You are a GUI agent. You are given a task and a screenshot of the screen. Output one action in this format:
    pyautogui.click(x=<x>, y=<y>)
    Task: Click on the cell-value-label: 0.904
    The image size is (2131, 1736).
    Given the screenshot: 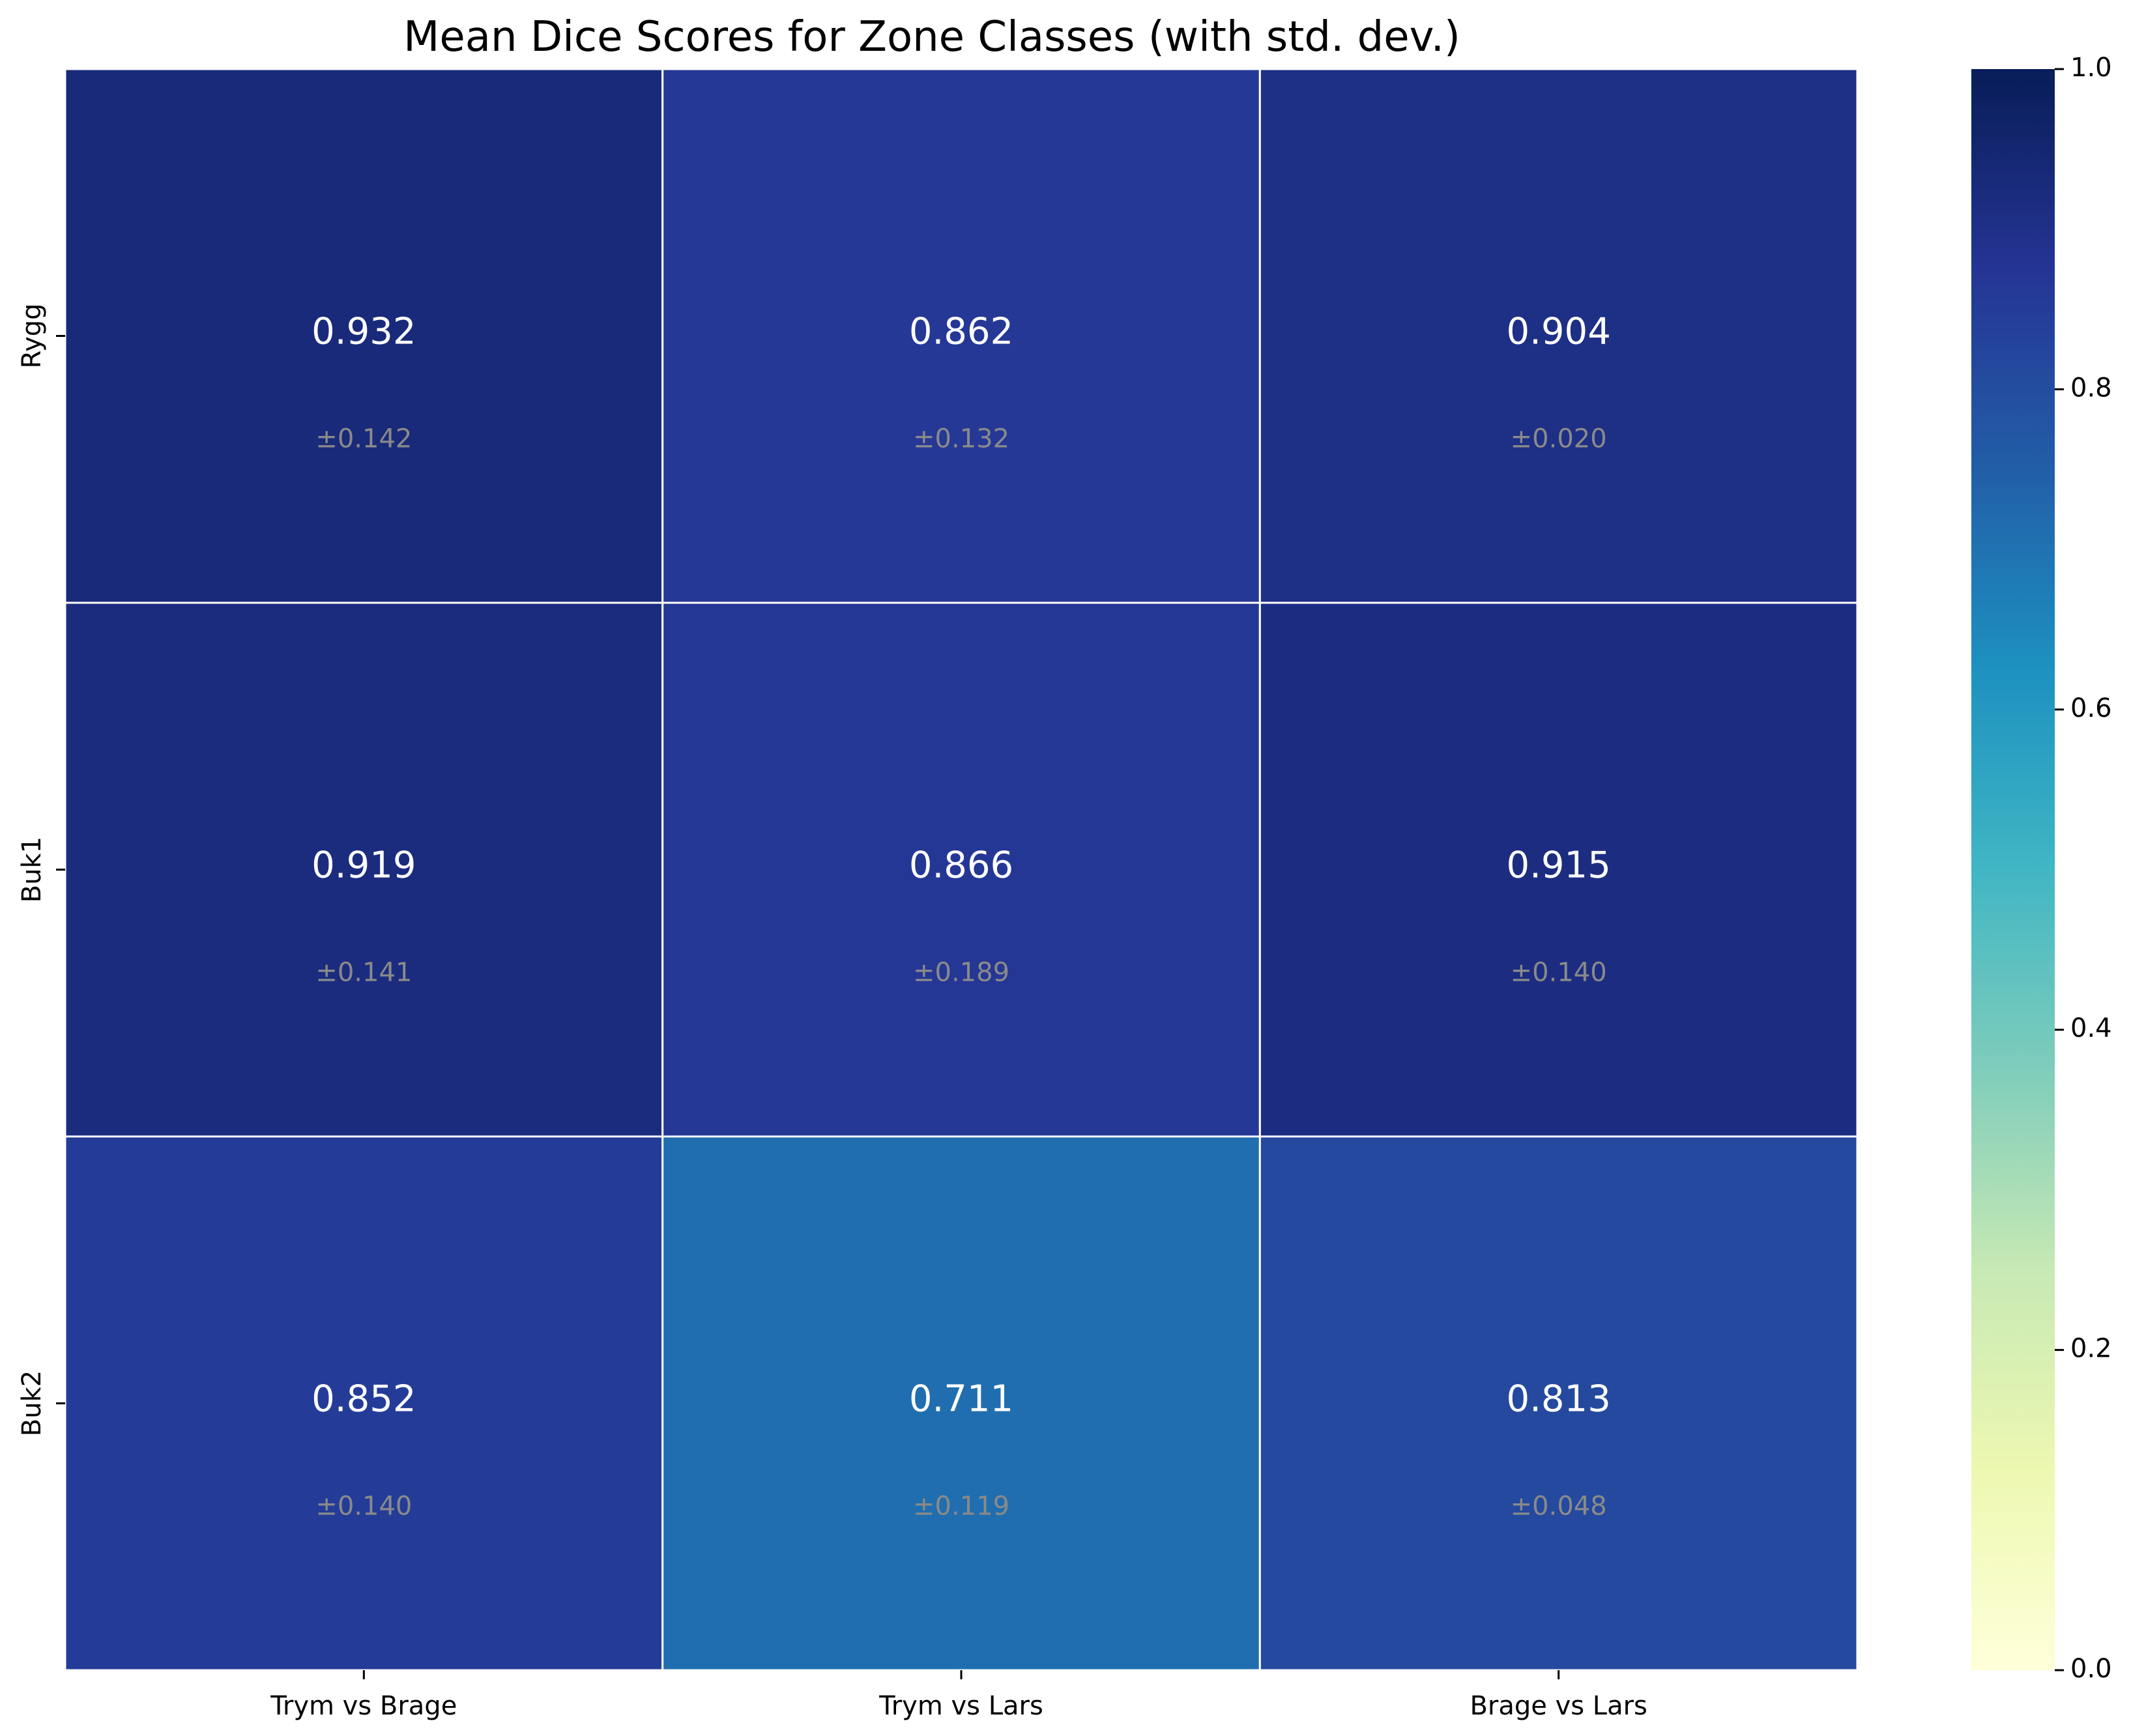 What is the action you would take?
    pyautogui.click(x=1559, y=332)
    